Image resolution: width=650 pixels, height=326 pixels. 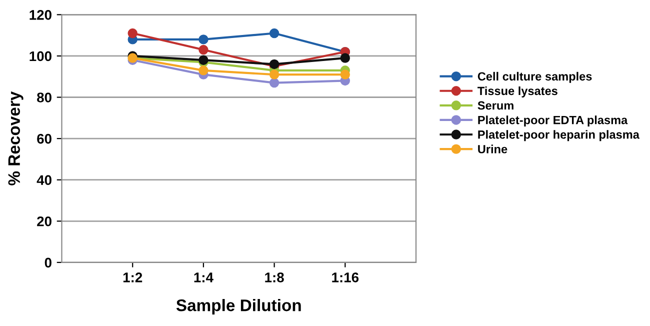 What do you see at coordinates (345, 277) in the screenshot?
I see `x-tick-label: 1:16` at bounding box center [345, 277].